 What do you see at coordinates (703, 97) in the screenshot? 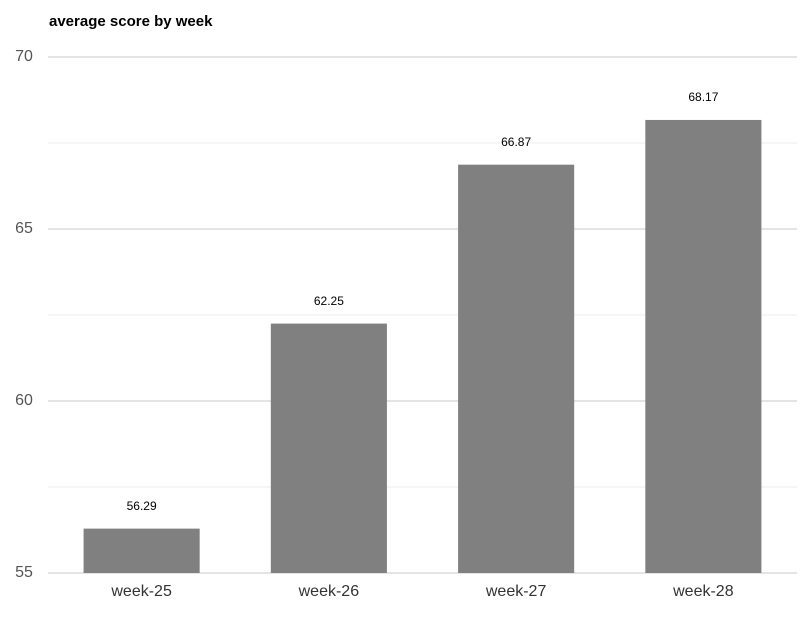
I see `value-label: 68.17` at bounding box center [703, 97].